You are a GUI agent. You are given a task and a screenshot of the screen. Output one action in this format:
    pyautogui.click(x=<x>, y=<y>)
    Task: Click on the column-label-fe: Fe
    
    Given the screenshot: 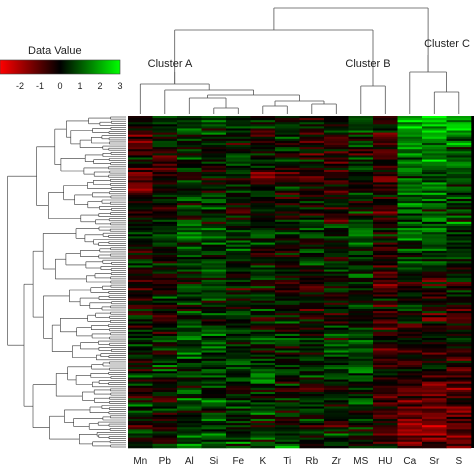 What is the action you would take?
    pyautogui.click(x=238, y=461)
    